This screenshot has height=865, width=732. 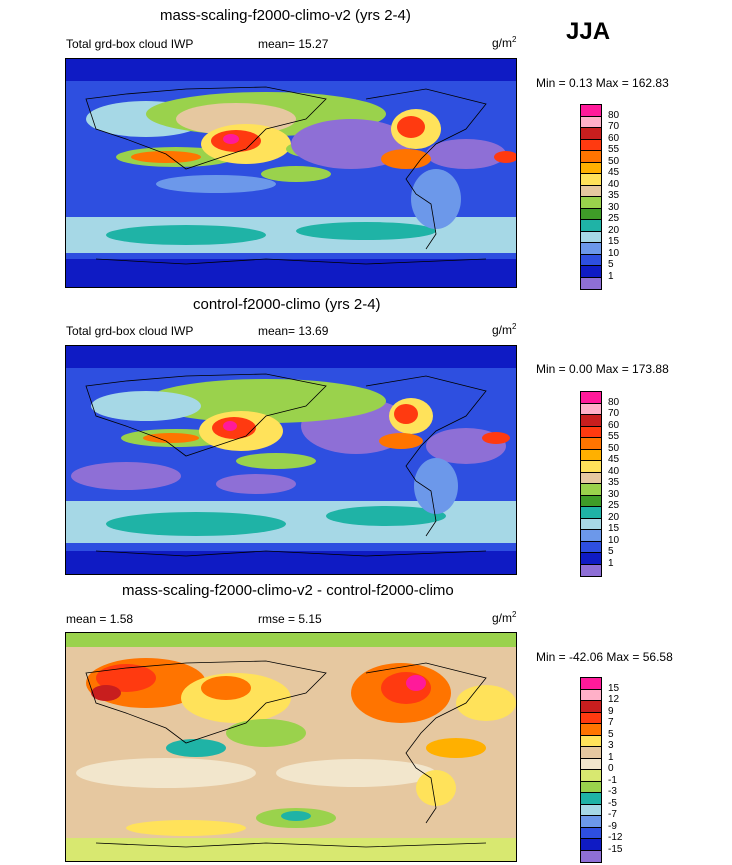 I want to click on panel-1-mean-label: mean= 15.27, so click(x=293, y=44).